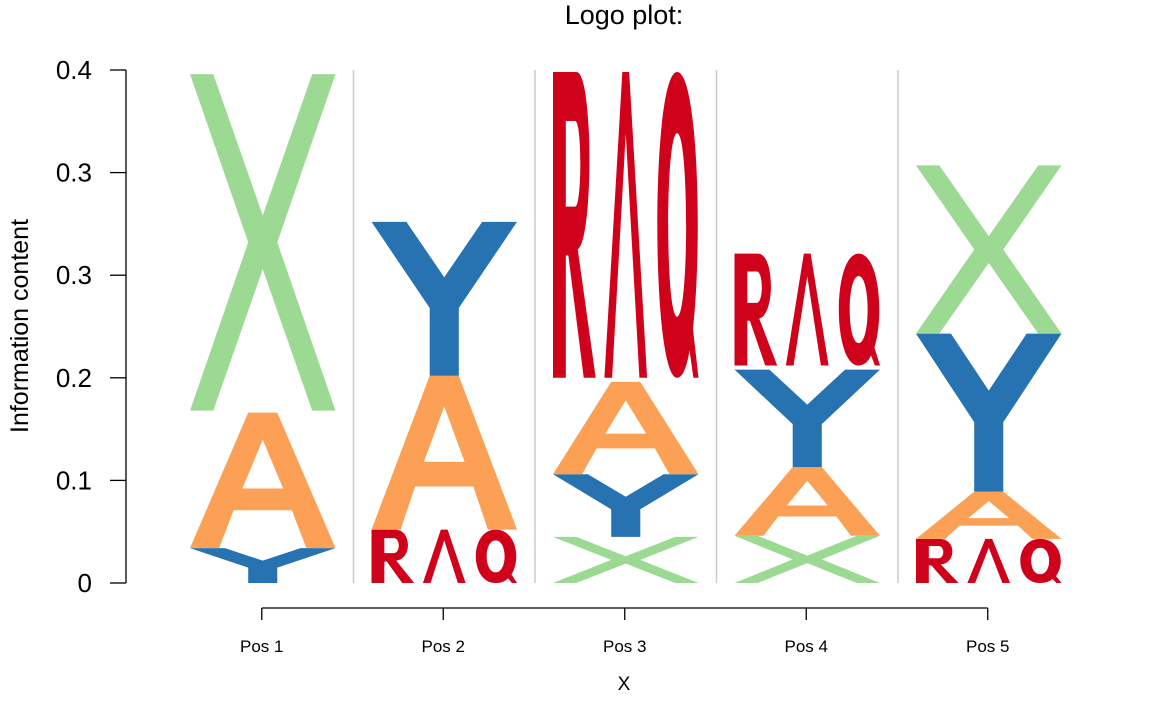 This screenshot has height=720, width=1152. I want to click on x-tick-label: Pos 2, so click(443, 646).